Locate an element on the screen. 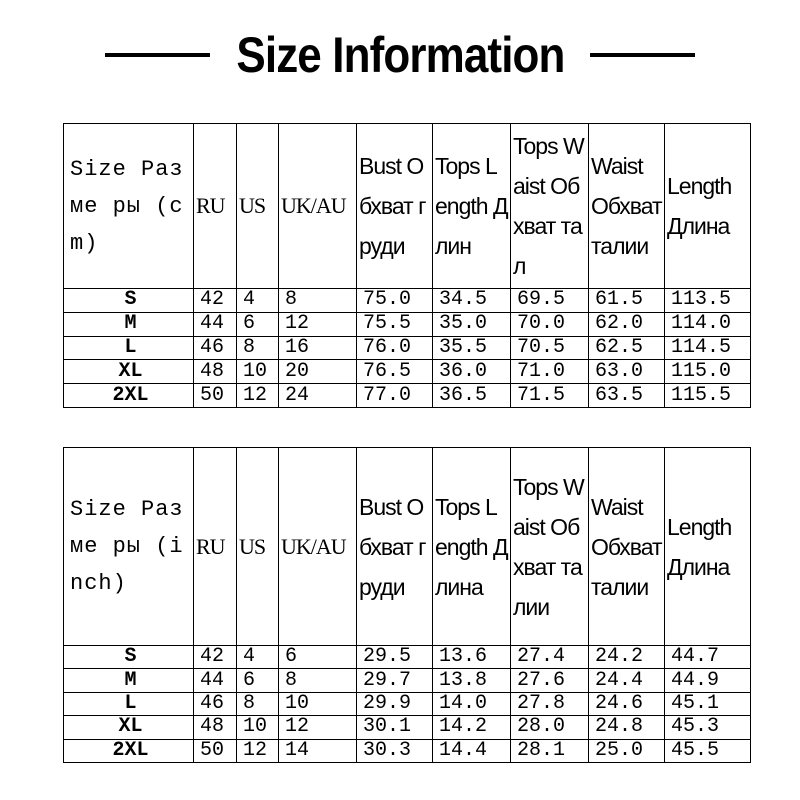 The width and height of the screenshot is (800, 800). cell: 35.5 is located at coordinates (471, 348).